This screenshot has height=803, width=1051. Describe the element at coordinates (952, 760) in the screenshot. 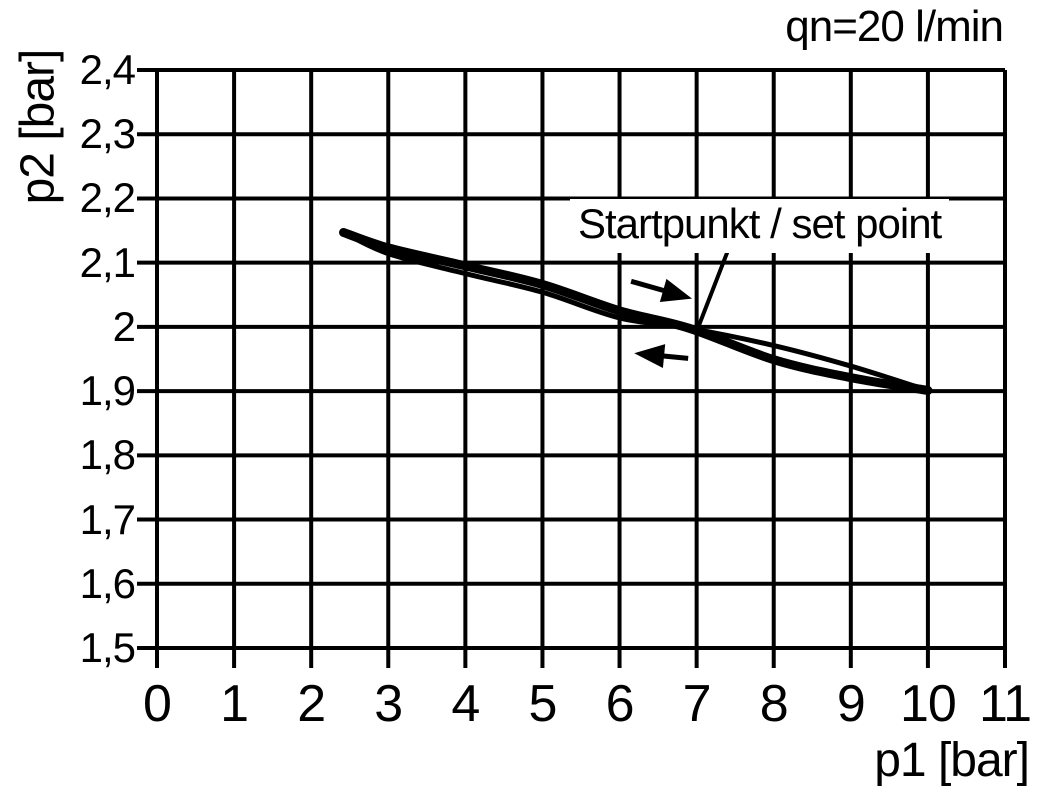

I see `x-axis-title: p1 [bar]` at that location.